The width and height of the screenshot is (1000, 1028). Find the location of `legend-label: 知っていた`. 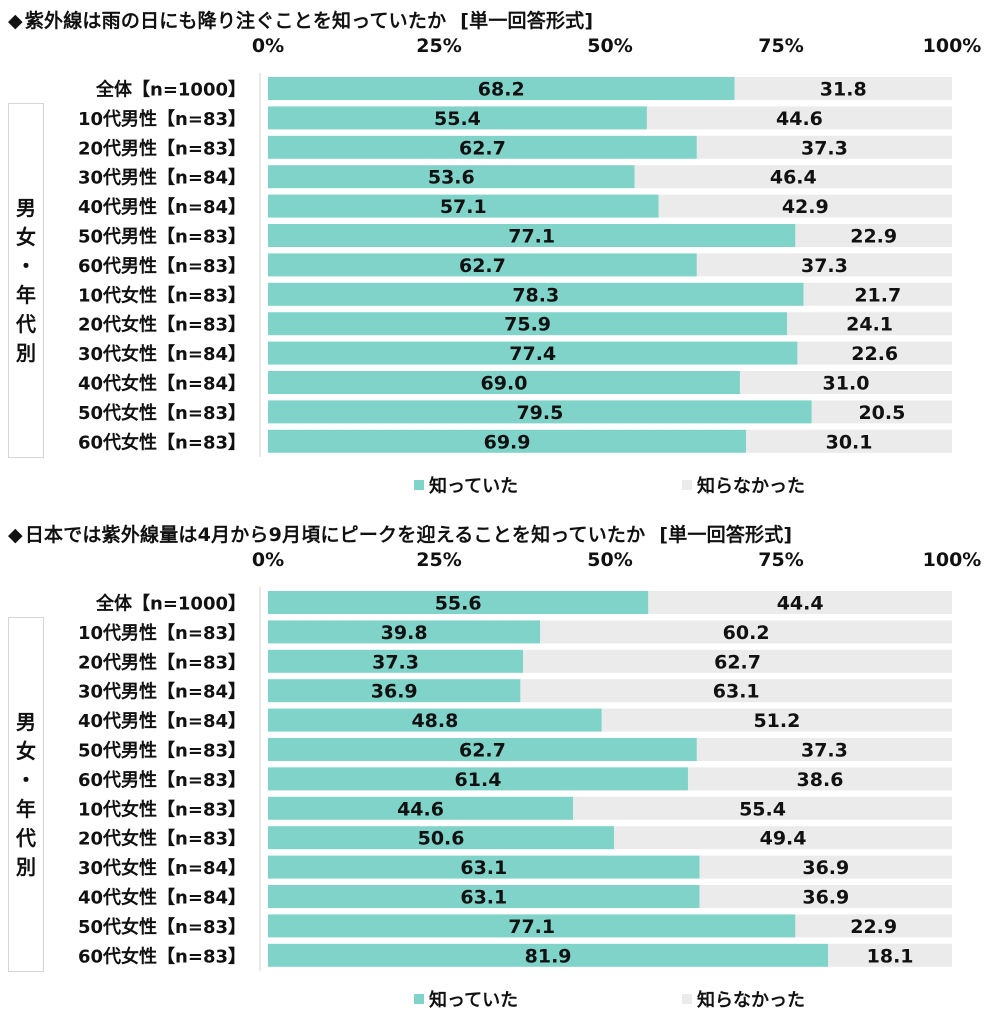

legend-label: 知っていた is located at coordinates (474, 486).